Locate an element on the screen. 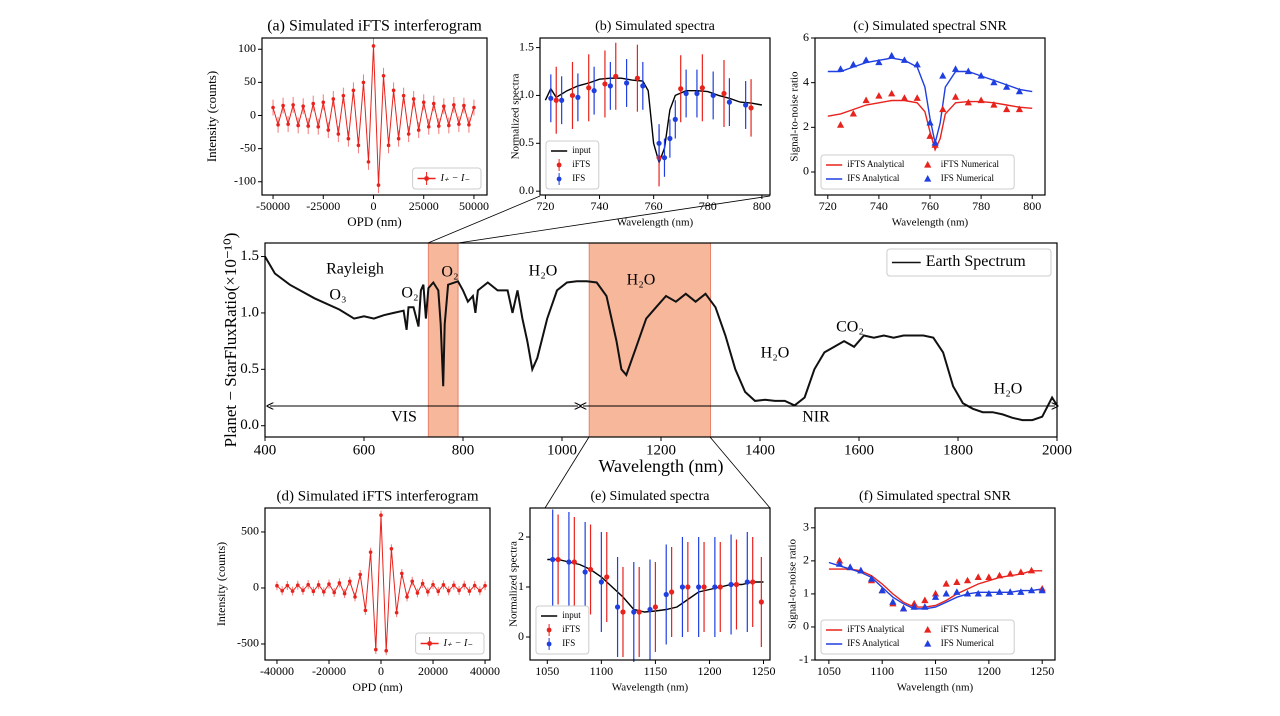 The width and height of the screenshot is (1280, 716). x-tick-label: 1100 is located at coordinates (882, 671).